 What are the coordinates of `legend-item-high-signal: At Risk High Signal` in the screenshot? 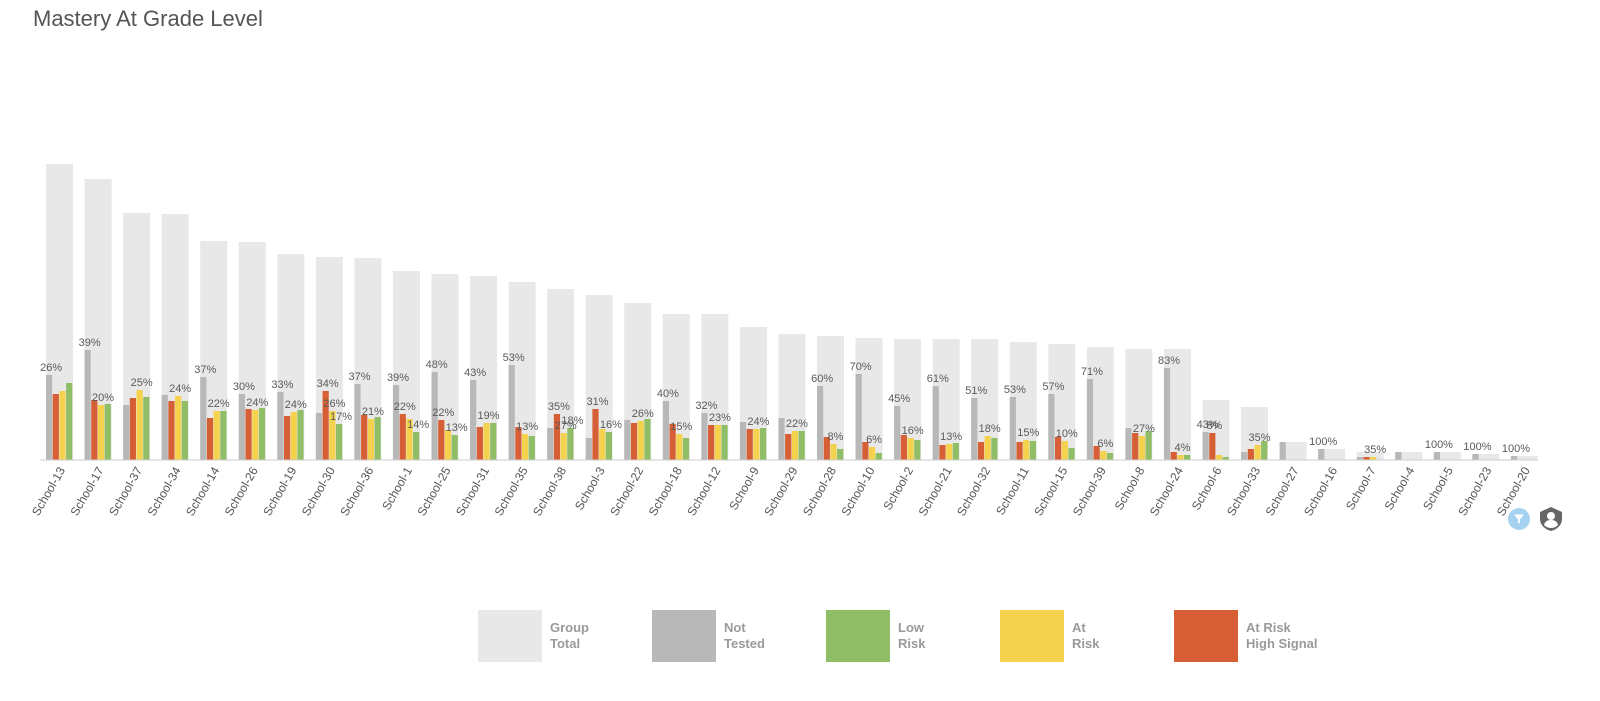 It's located at (1265, 636).